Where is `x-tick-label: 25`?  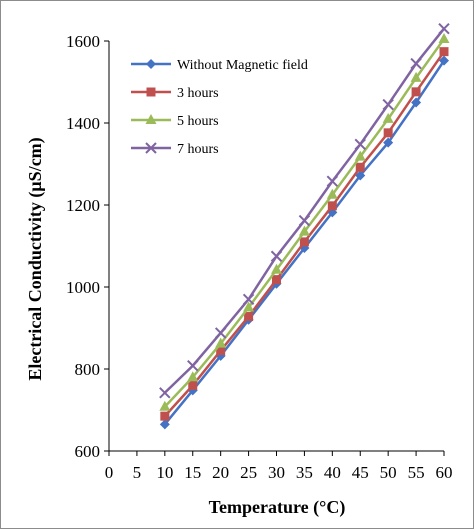 x-tick-label: 25 is located at coordinates (248, 472).